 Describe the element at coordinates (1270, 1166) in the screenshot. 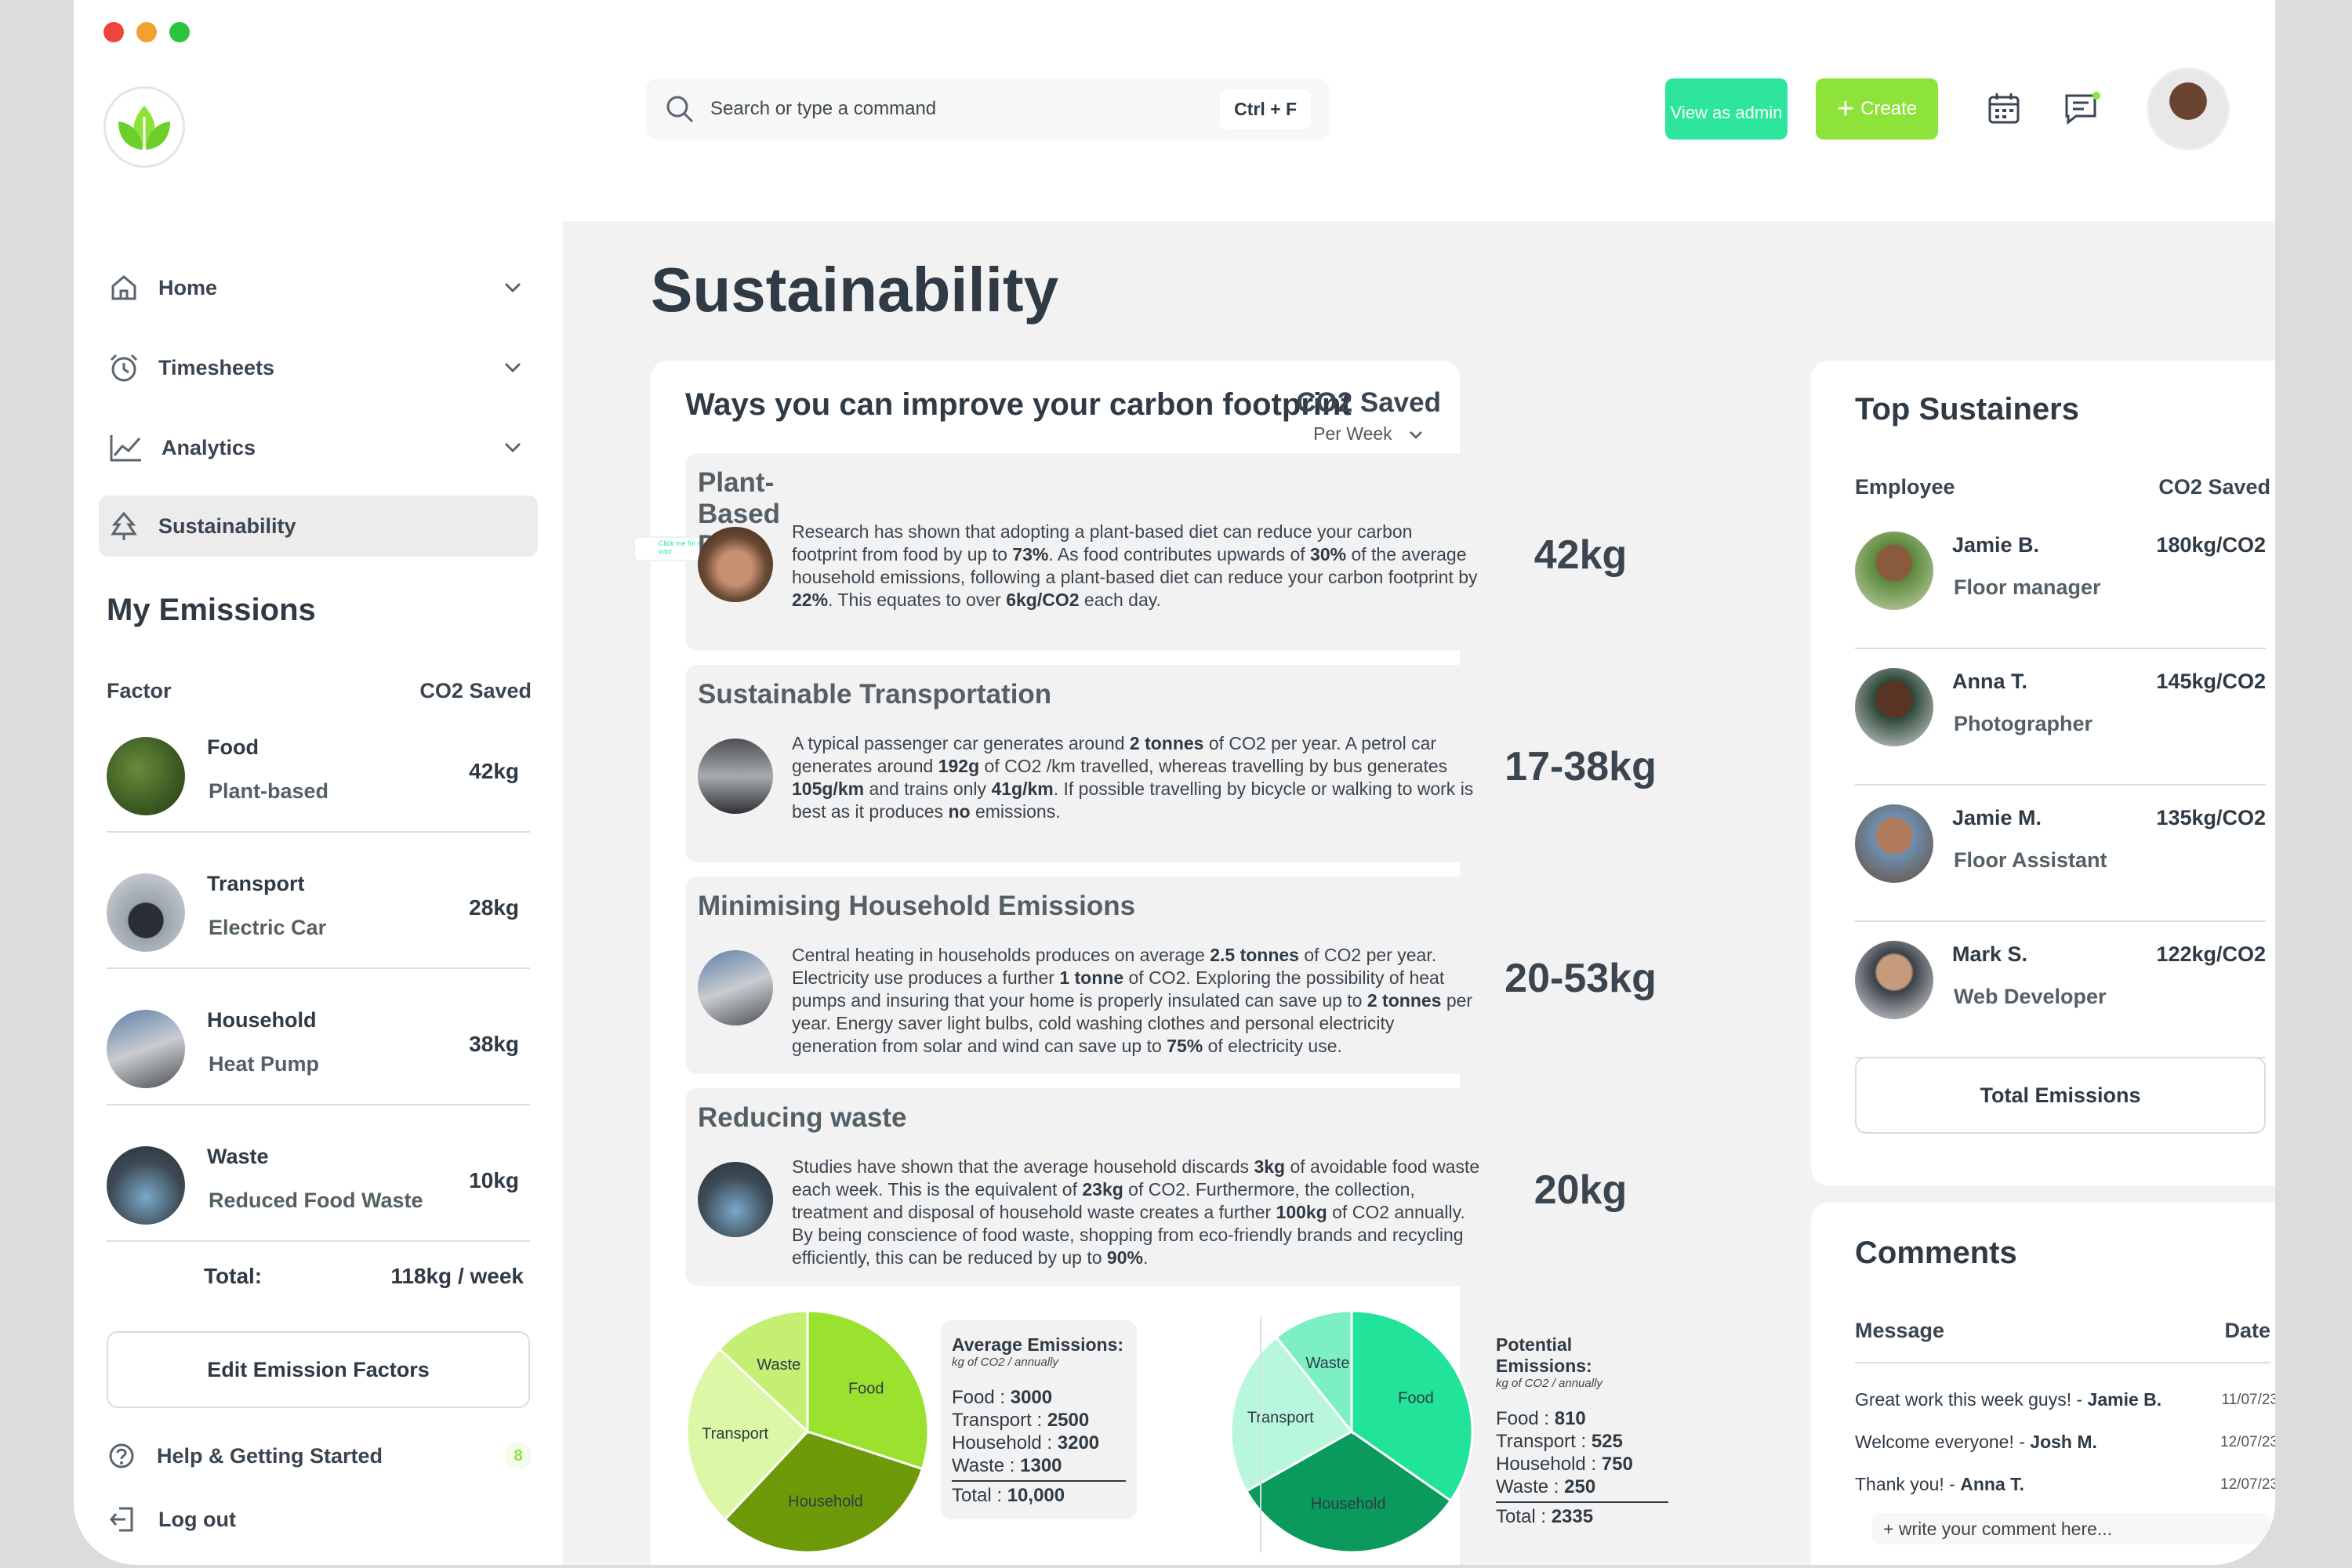

I see `tip-highlight: 3kg` at that location.